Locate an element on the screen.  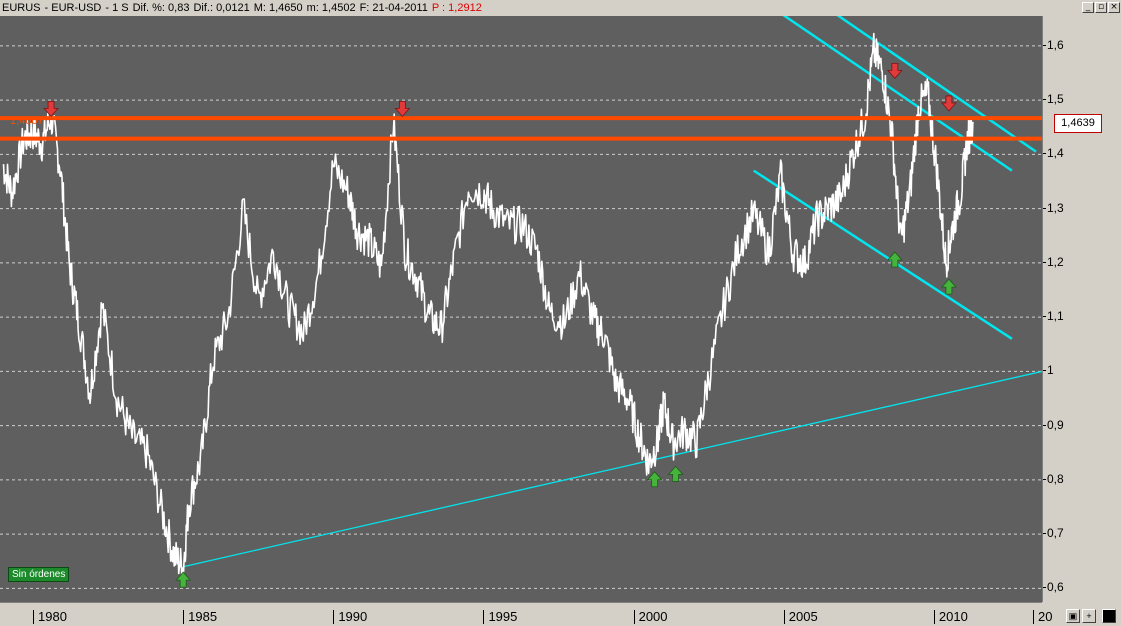
year-tick-label: 2000 is located at coordinates (650, 617).